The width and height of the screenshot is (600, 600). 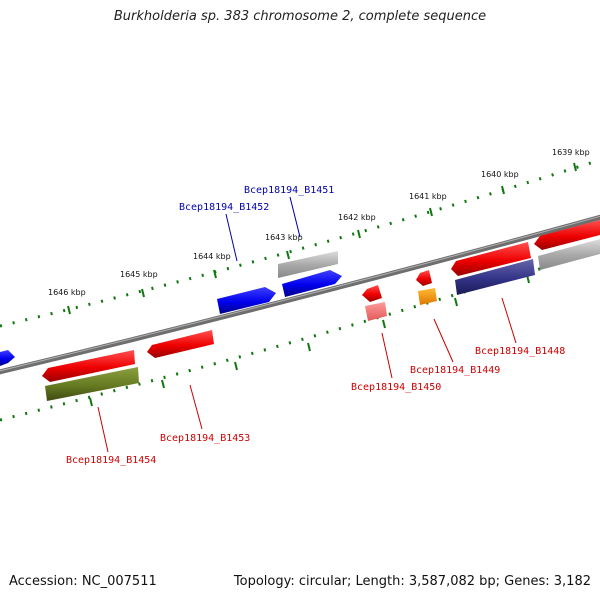 What do you see at coordinates (7, 358) in the screenshot?
I see `gene-arrow` at bounding box center [7, 358].